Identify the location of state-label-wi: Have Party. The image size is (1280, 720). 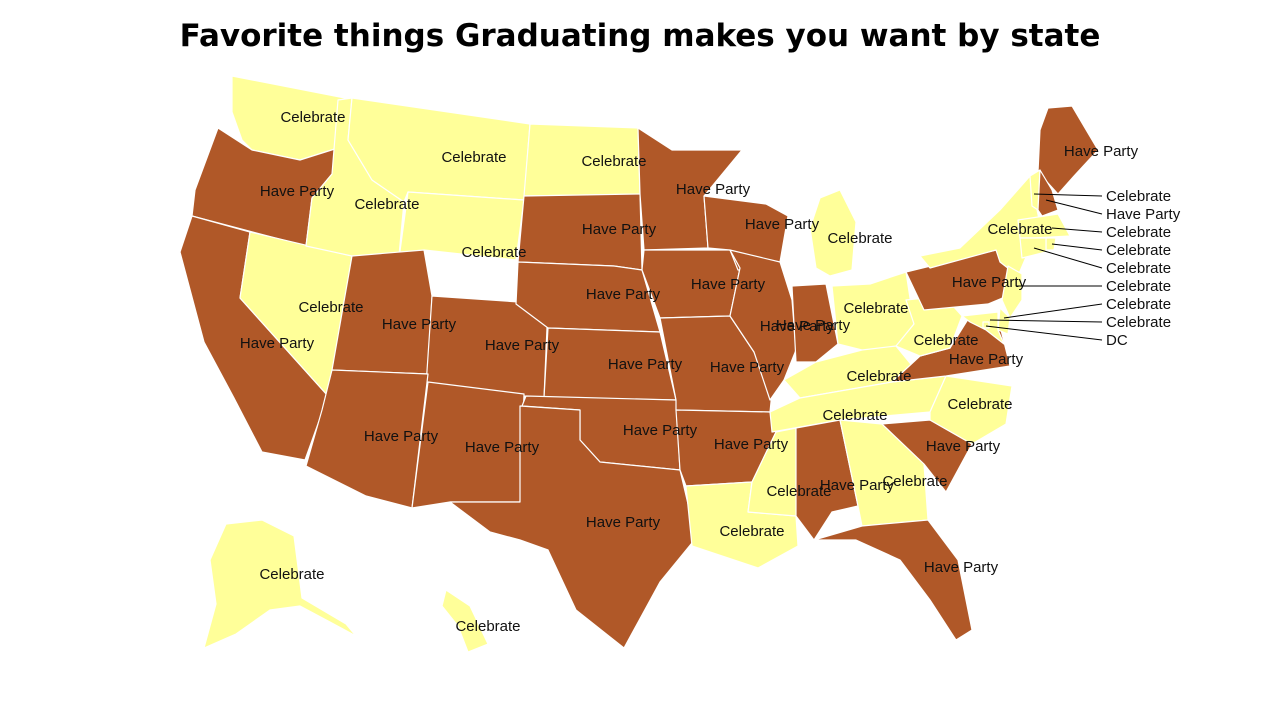
(782, 224).